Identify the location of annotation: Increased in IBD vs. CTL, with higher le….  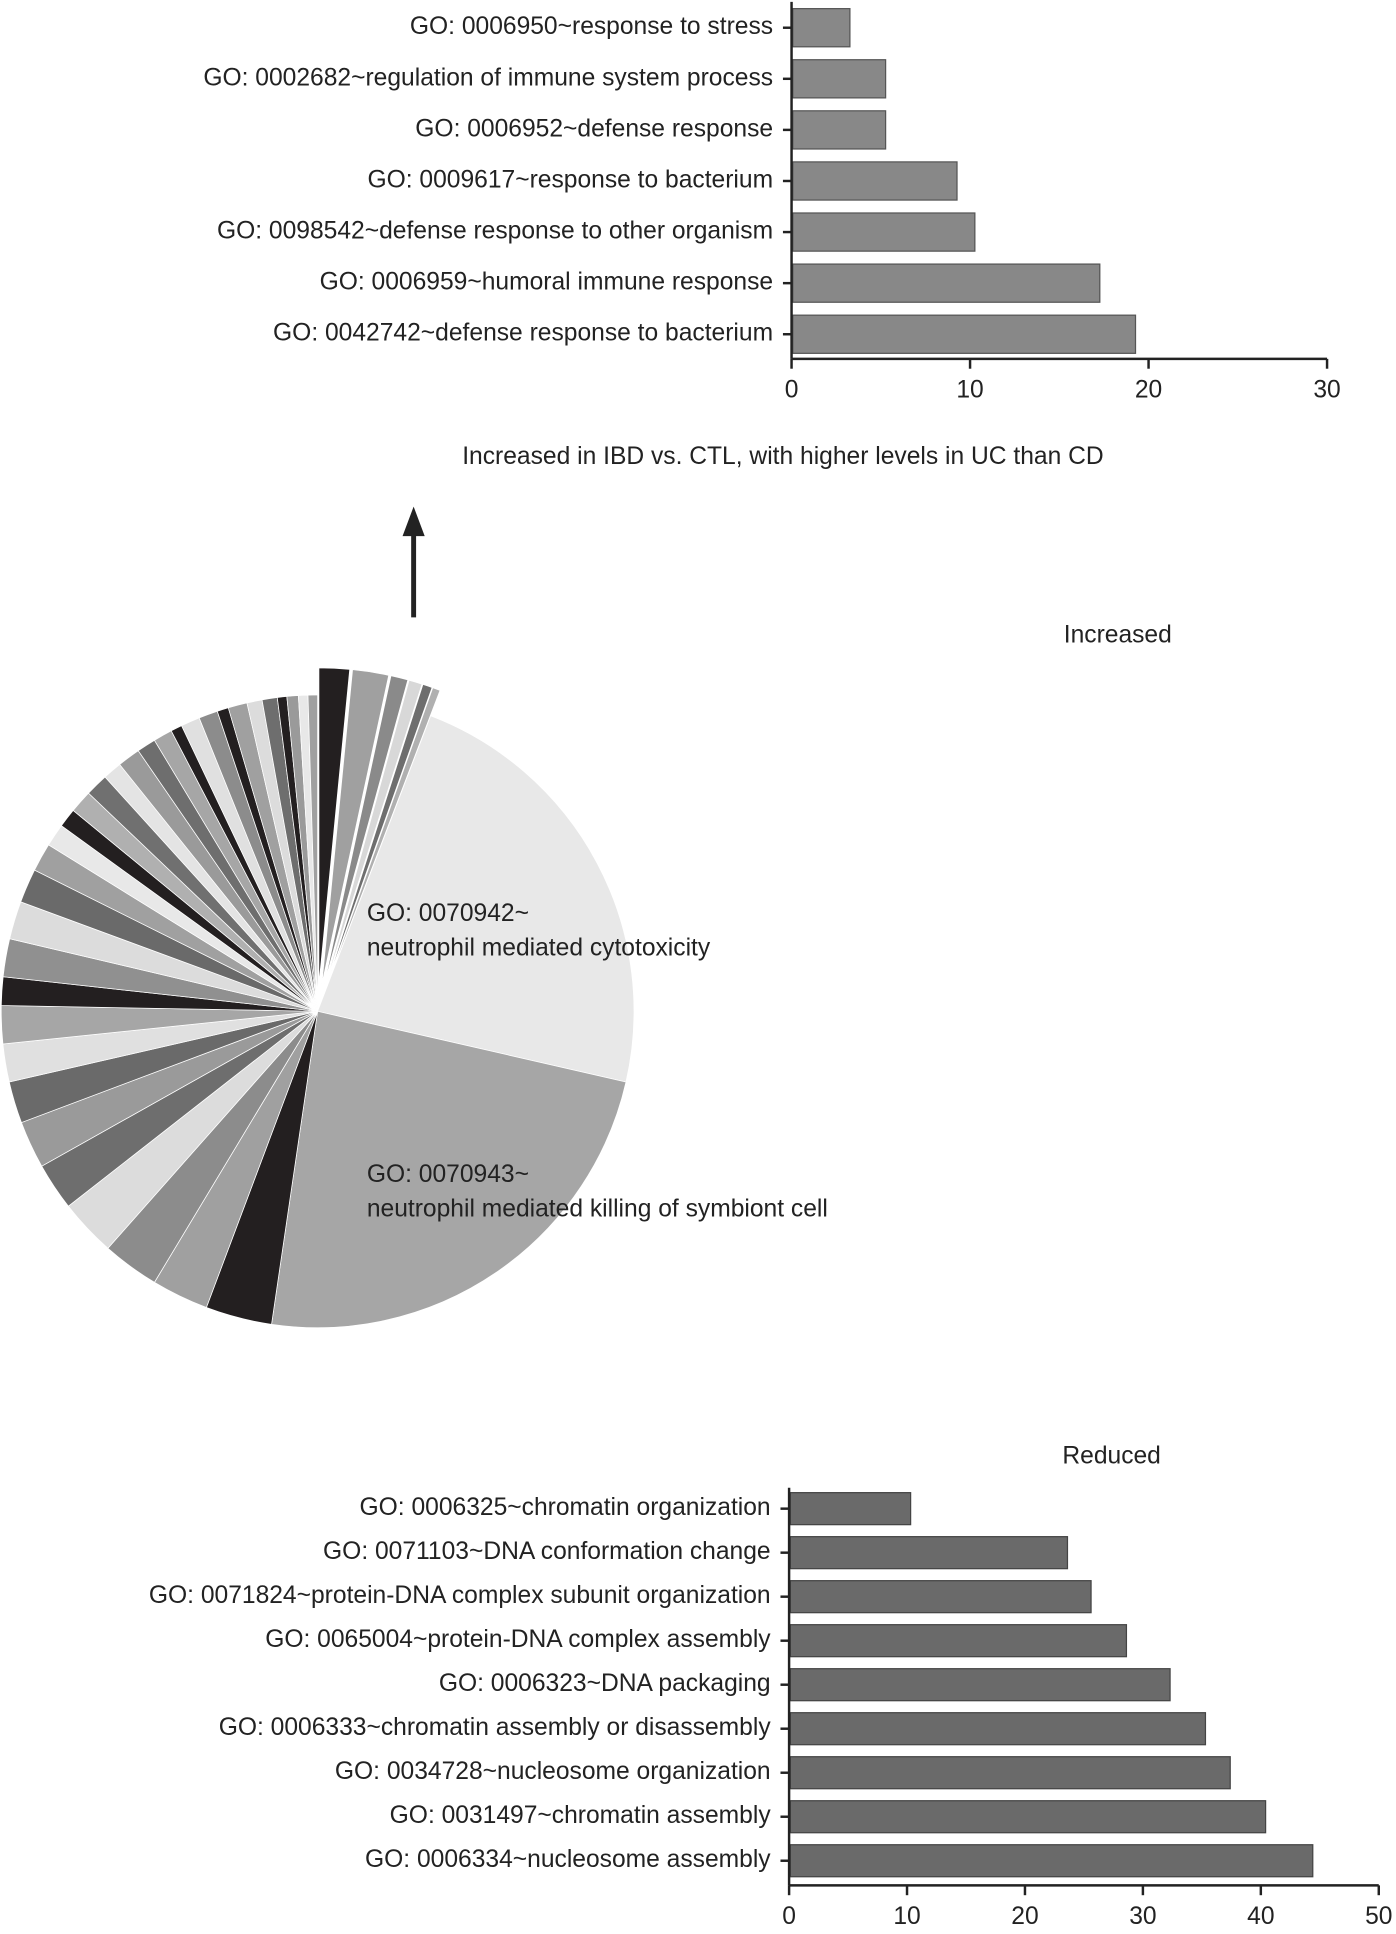
(782, 456).